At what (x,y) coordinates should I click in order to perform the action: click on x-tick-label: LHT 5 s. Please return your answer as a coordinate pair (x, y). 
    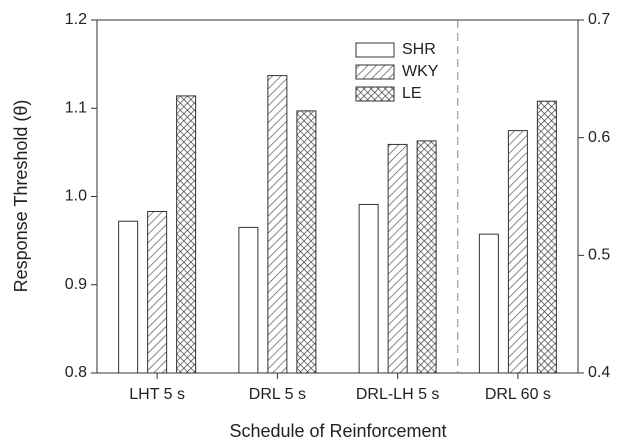
    Looking at the image, I should click on (157, 394).